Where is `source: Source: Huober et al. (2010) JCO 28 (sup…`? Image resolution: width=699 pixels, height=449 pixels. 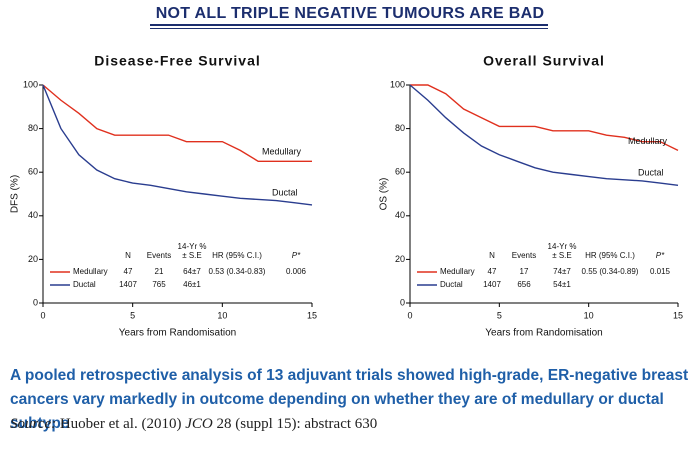
source: Source: Huober et al. (2010) JCO 28 (sup… is located at coordinates (193, 424).